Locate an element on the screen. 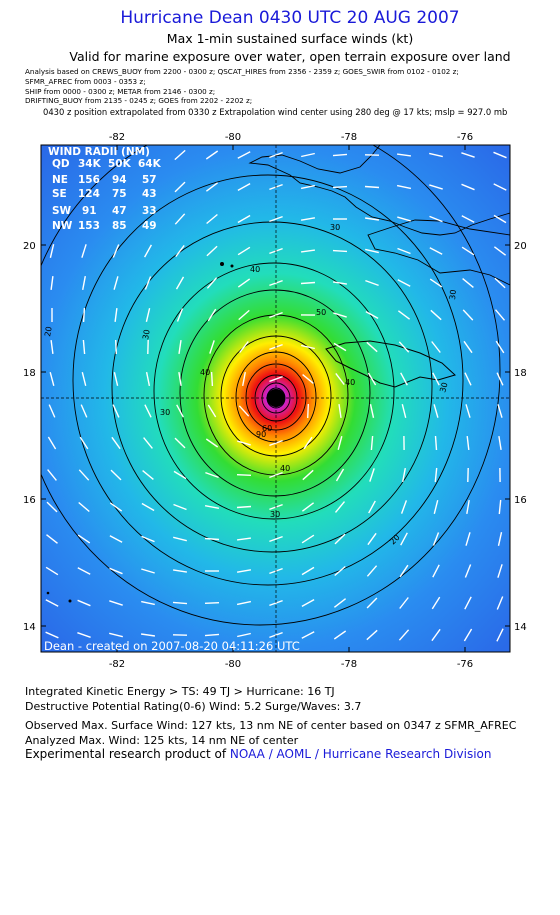 The height and width of the screenshot is (915, 560). contour-40-inner is located at coordinates (275, 393).